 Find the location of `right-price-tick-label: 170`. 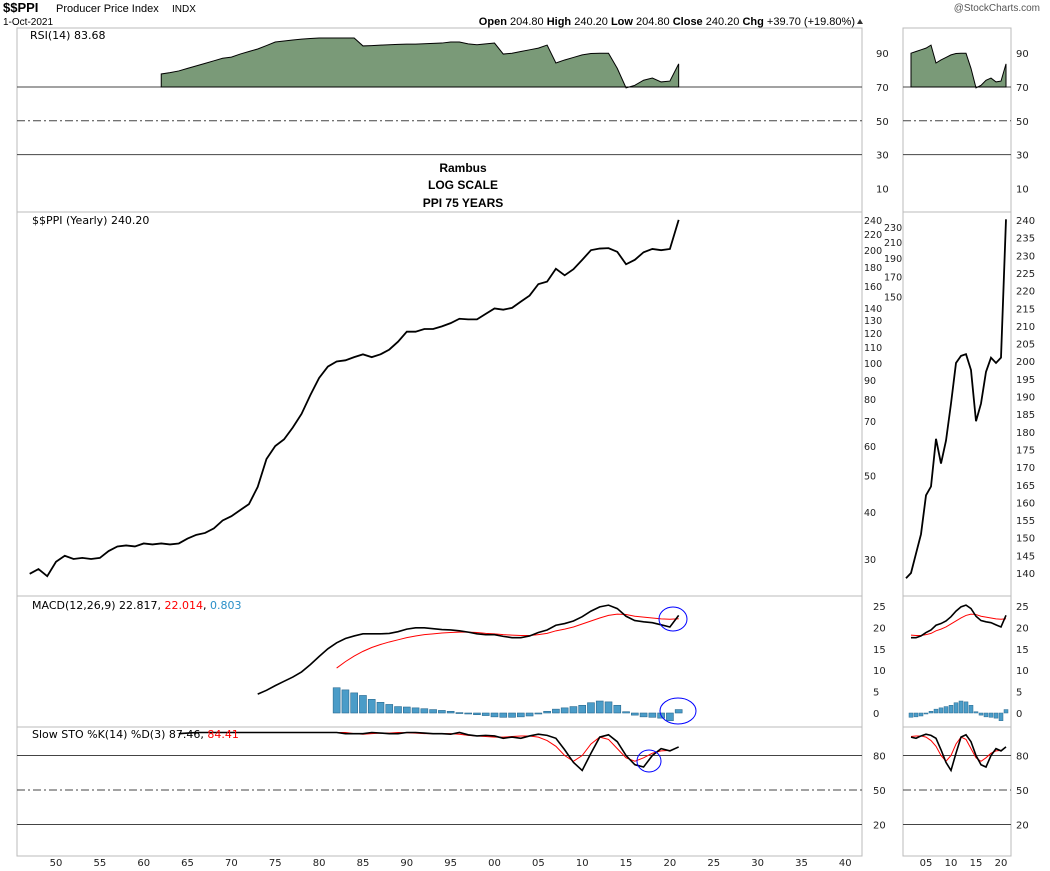

right-price-tick-label: 170 is located at coordinates (1025, 468).